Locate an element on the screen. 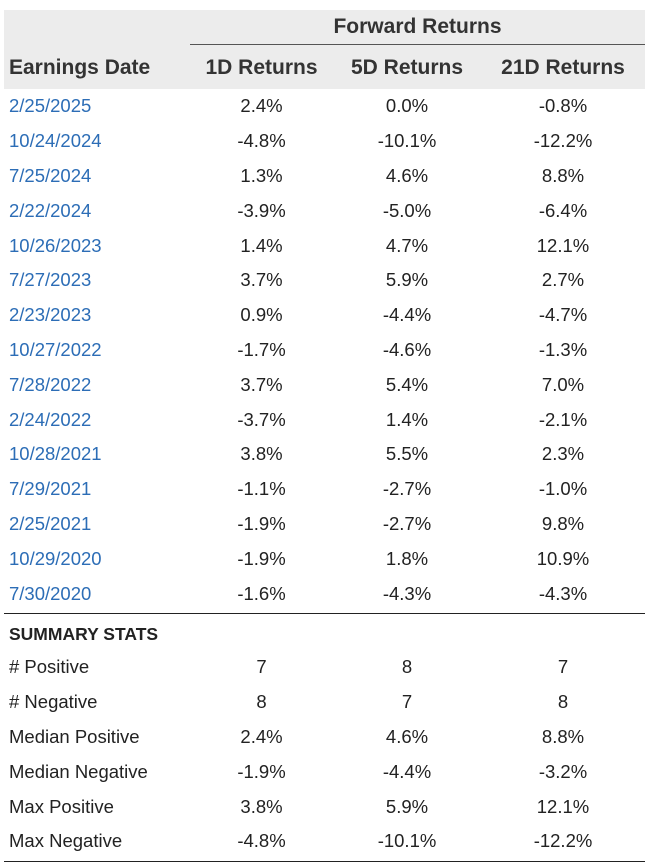 This screenshot has height=868, width=656. summary-1d: 3.8% is located at coordinates (261, 806).